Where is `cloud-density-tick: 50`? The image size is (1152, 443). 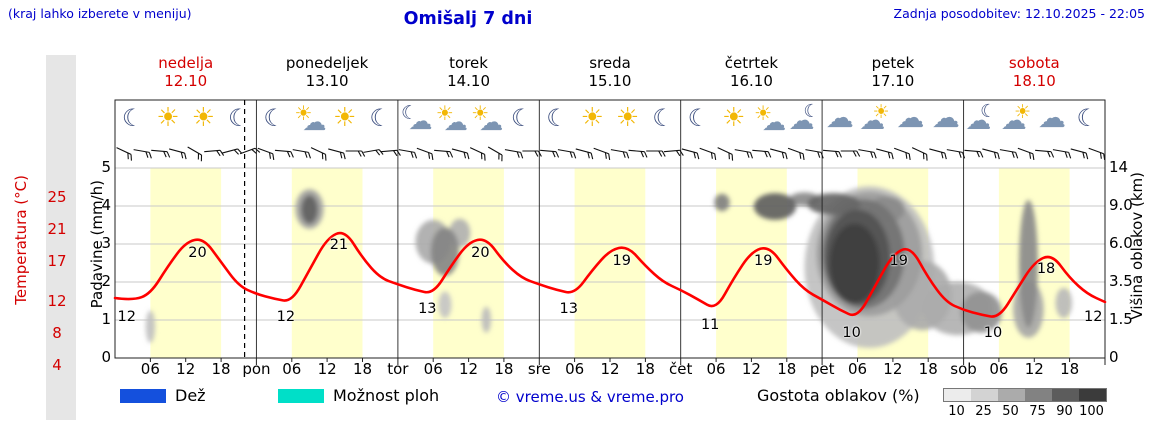
cloud-density-tick: 50 is located at coordinates (1010, 411).